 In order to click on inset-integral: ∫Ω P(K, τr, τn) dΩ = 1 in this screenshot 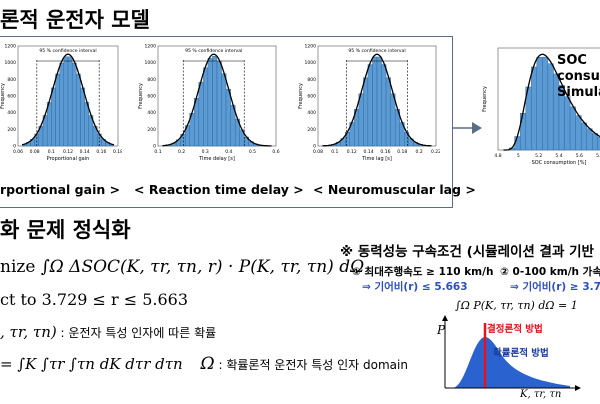, I will do `click(516, 305)`.